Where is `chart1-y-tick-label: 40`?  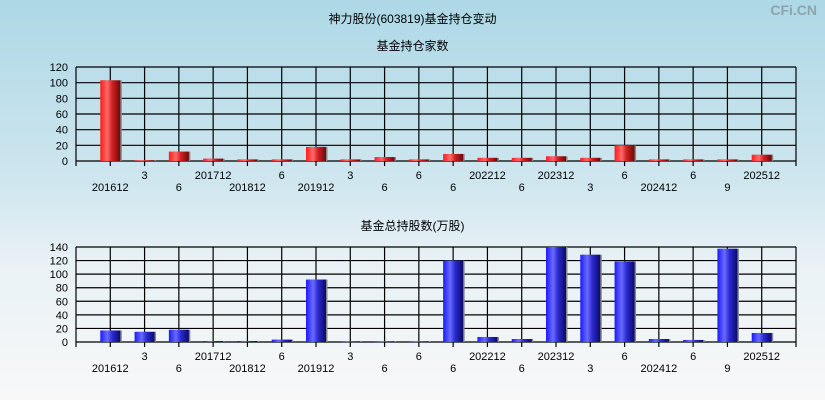
chart1-y-tick-label: 40 is located at coordinates (62, 131).